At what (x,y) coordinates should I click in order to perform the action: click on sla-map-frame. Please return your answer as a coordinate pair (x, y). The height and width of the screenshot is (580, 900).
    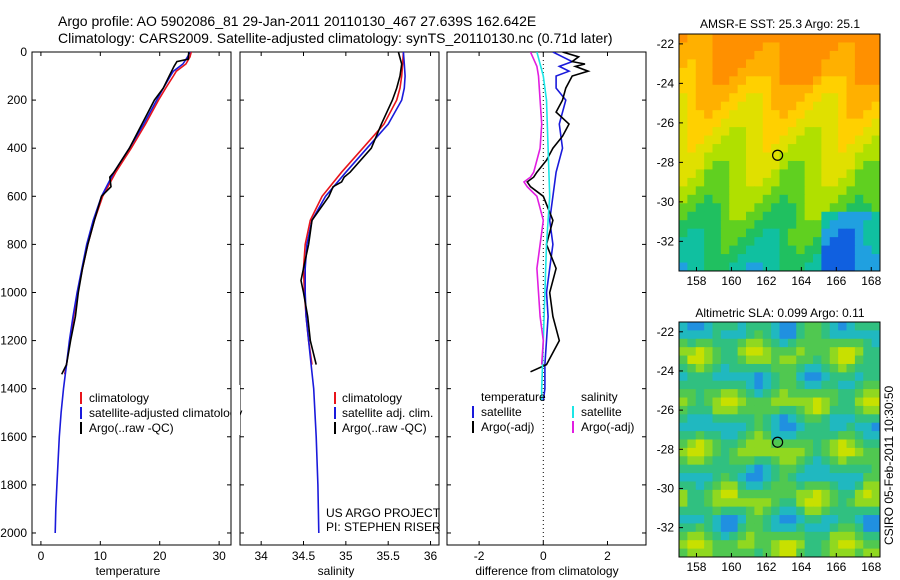
    Looking at the image, I should click on (779, 439).